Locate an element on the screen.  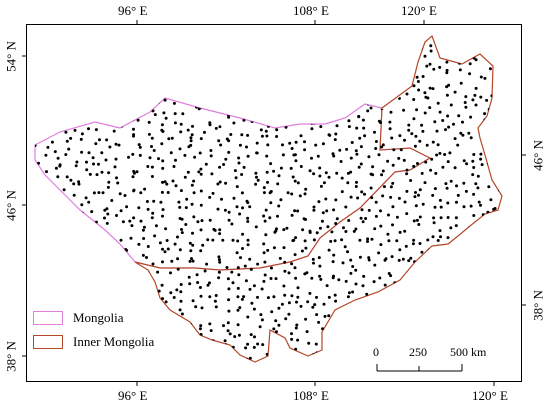
legend-item-mongolia: Mongolia is located at coordinates (78, 318).